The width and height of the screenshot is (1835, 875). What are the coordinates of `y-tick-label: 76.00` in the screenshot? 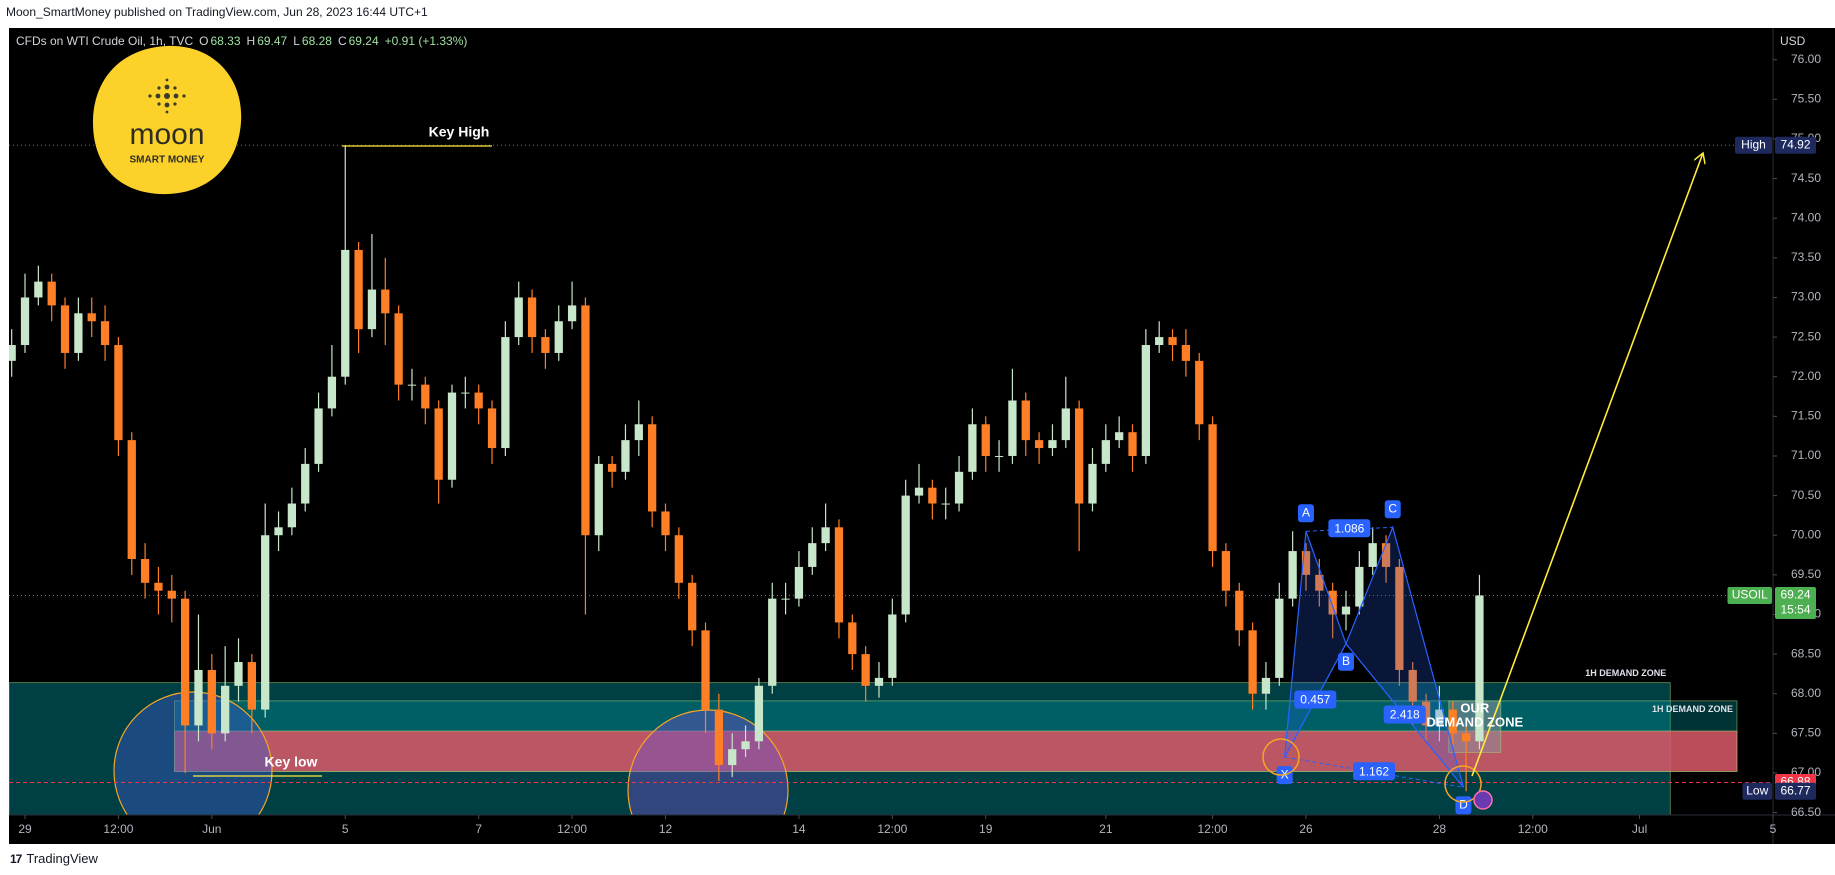 It's located at (1806, 59).